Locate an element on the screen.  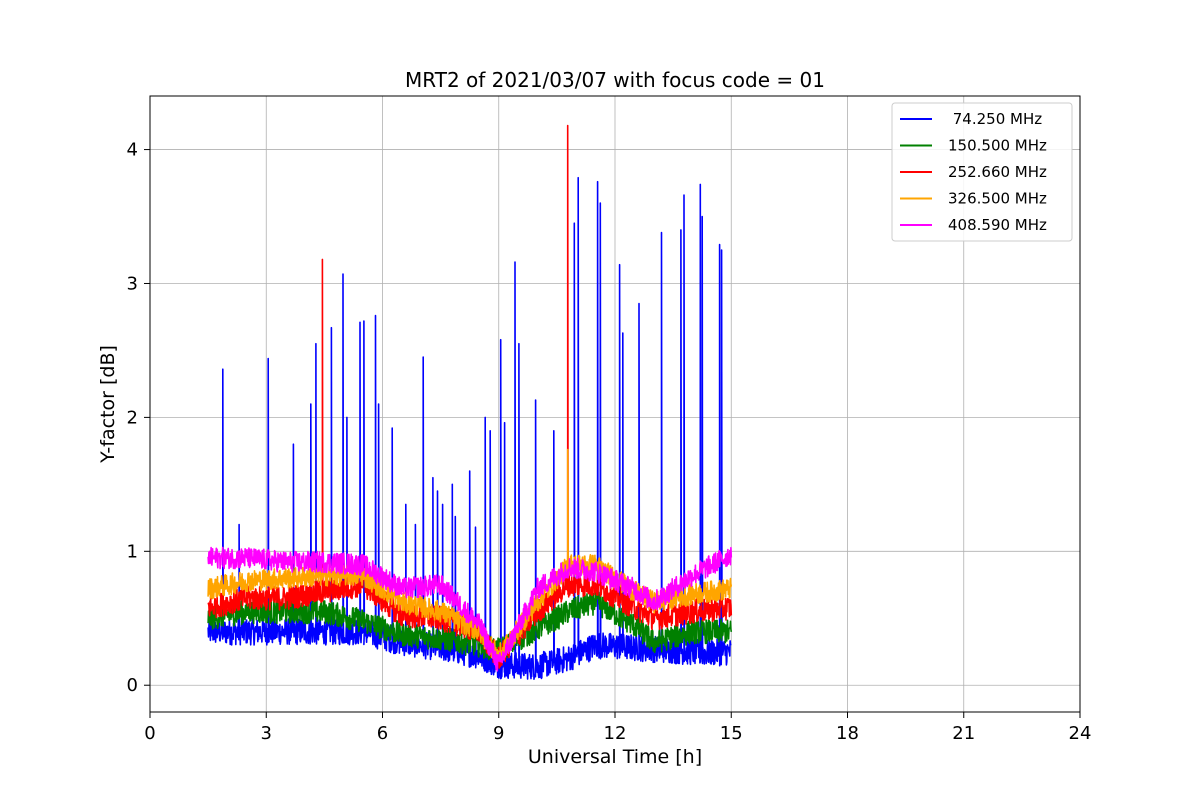
y-axis-label: Y-factor [dB] is located at coordinates (108, 404).